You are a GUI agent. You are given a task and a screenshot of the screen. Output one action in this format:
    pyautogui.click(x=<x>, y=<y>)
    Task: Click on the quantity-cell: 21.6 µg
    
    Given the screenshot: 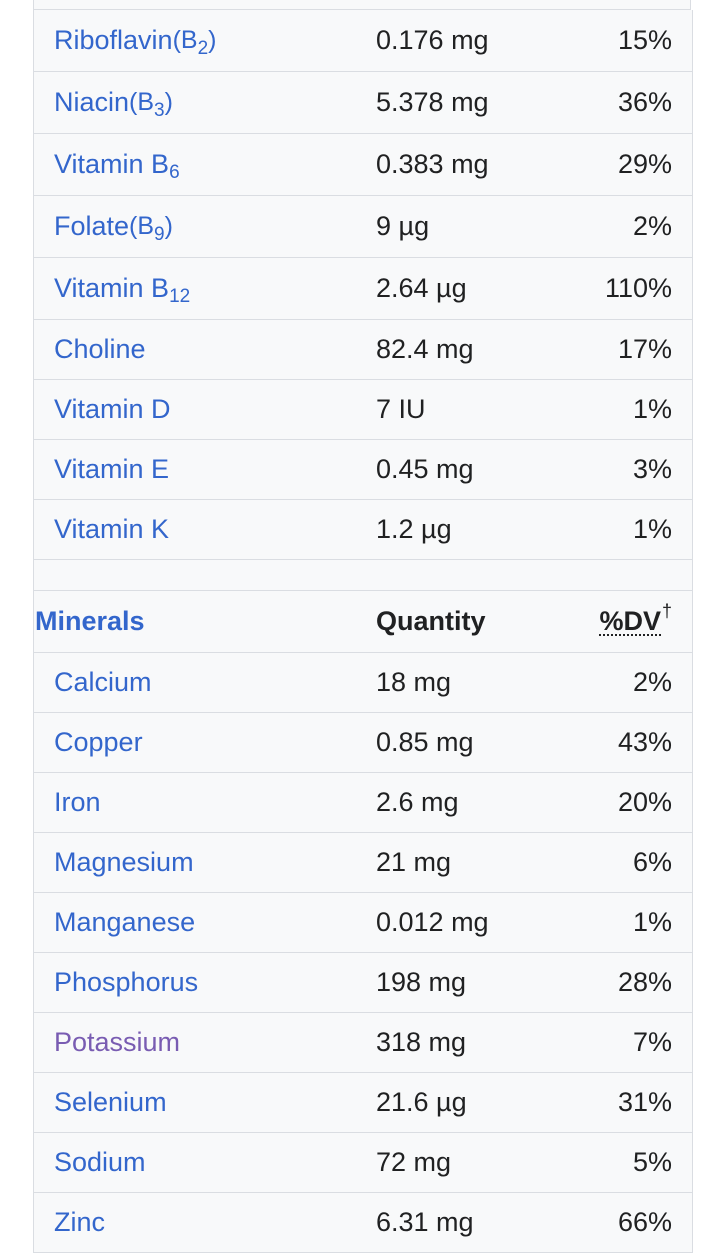 What is the action you would take?
    pyautogui.click(x=421, y=1102)
    